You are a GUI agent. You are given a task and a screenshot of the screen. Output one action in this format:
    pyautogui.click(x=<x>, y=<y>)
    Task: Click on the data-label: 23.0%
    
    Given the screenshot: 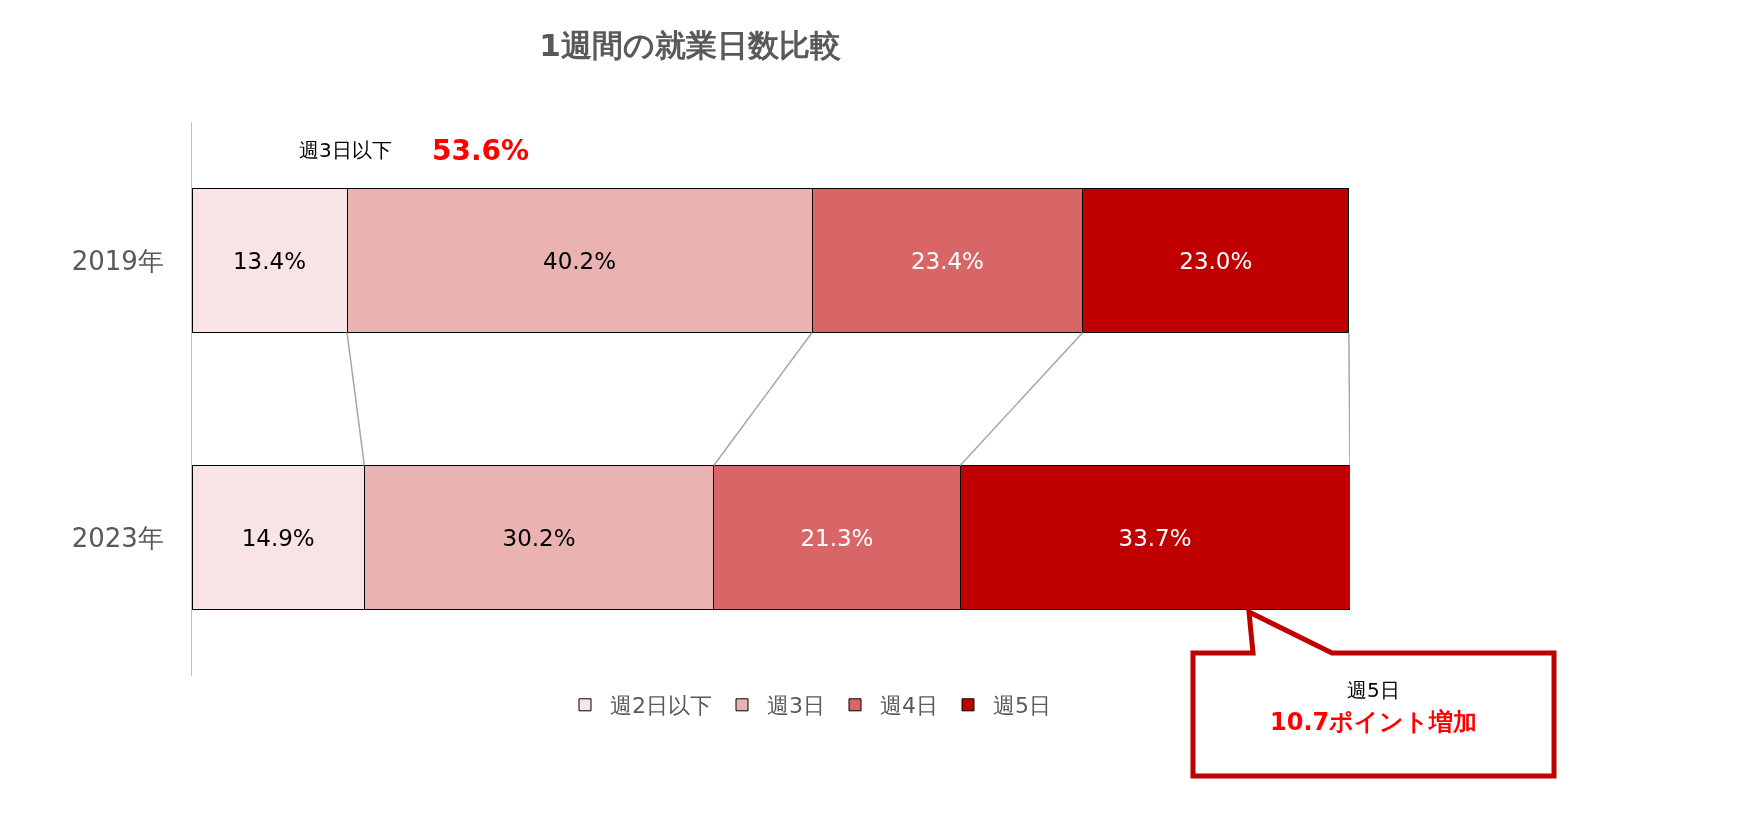 What is the action you would take?
    pyautogui.click(x=1216, y=260)
    